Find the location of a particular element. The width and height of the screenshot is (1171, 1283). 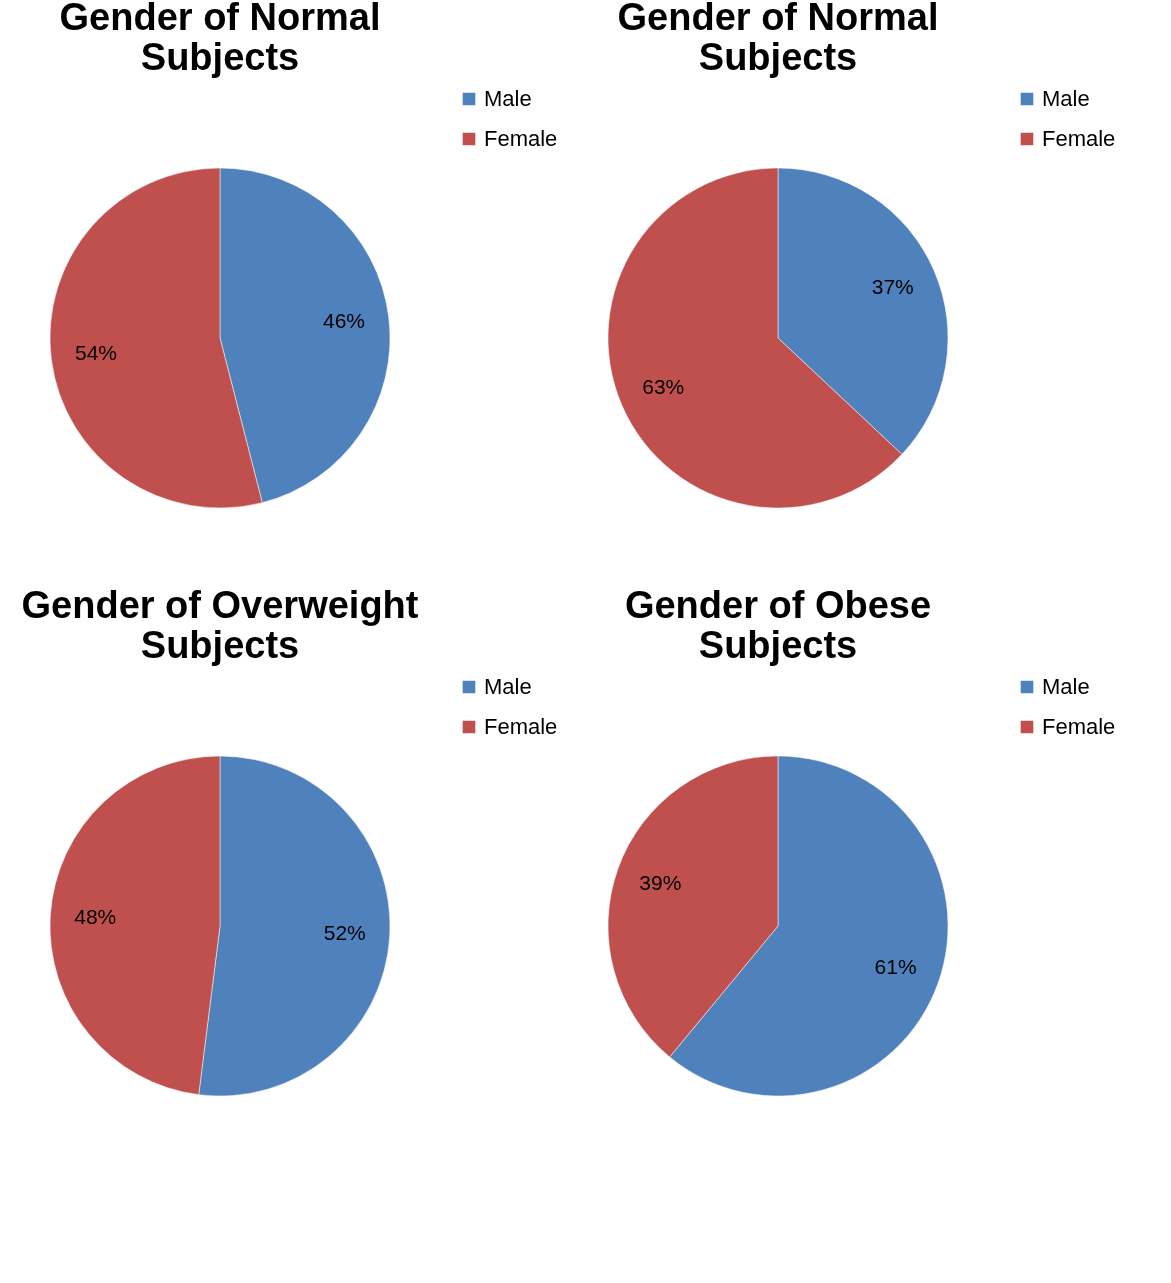

data-label: 46% is located at coordinates (344, 321).